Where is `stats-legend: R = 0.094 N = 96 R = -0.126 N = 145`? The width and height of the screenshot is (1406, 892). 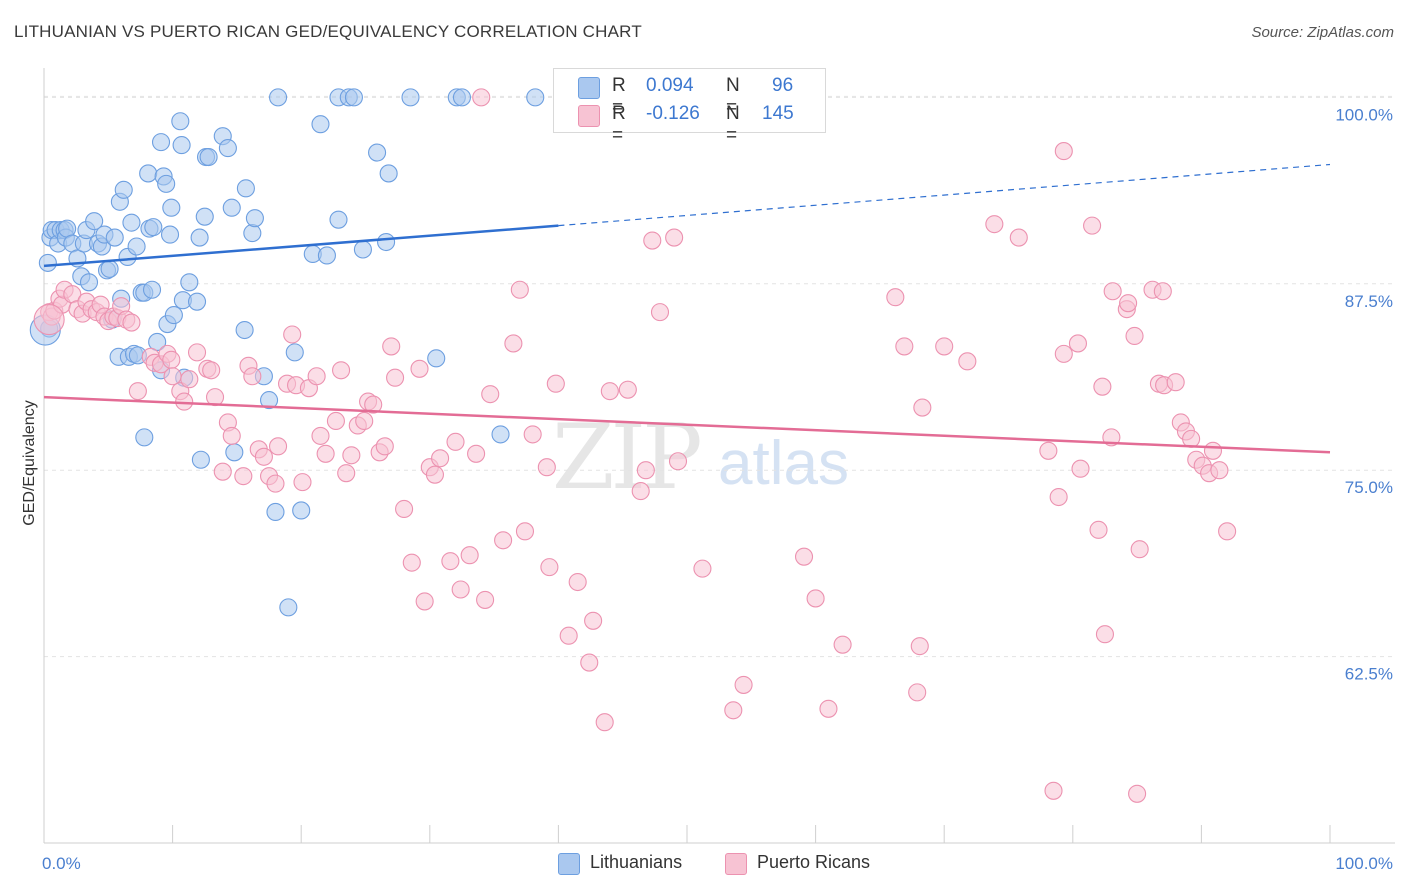 stats-legend: R = 0.094 N = 96 R = -0.126 N = 145 is located at coordinates (689, 107).